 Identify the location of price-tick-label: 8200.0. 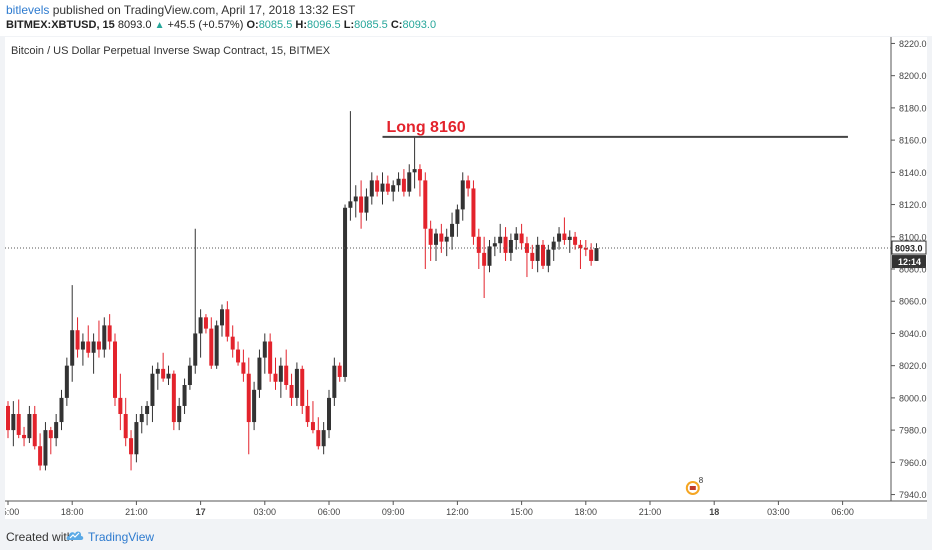
(913, 76).